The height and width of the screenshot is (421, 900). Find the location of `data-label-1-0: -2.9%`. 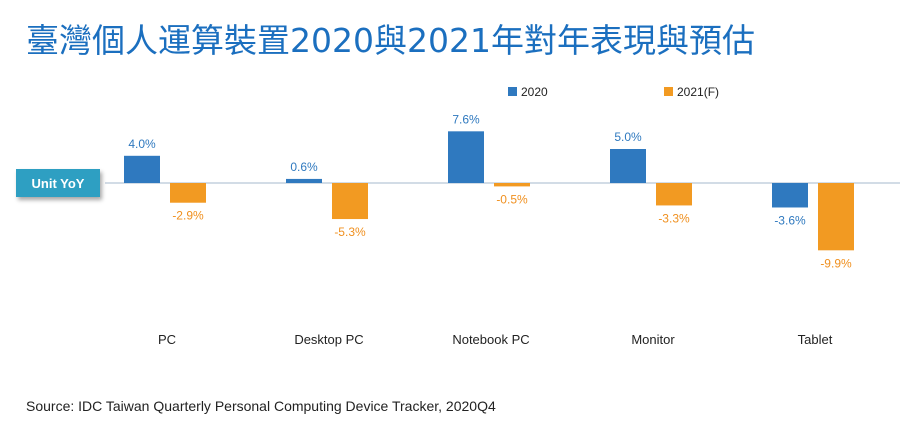

data-label-1-0: -2.9% is located at coordinates (188, 216).